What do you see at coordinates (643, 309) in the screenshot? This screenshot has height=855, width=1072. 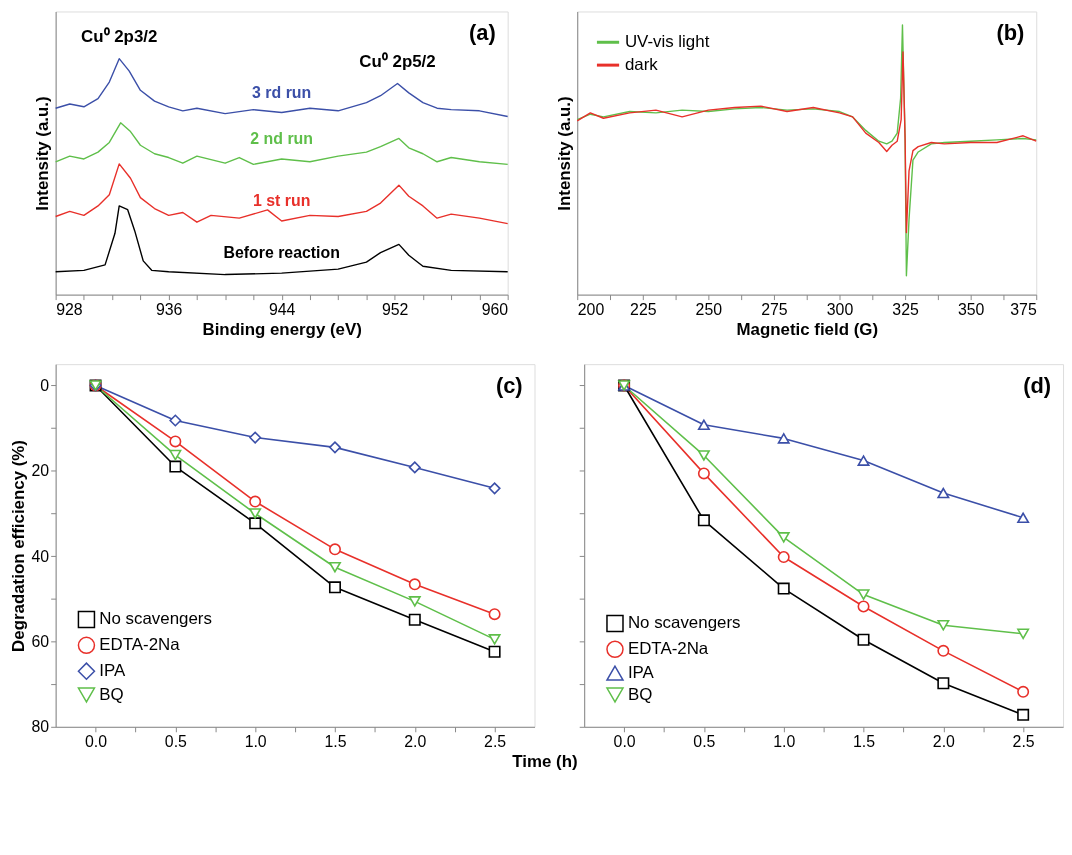 I see `x-tick-label: 225` at bounding box center [643, 309].